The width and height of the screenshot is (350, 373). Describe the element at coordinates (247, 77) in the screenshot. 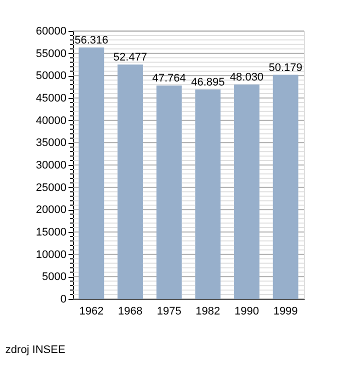

I see `data-label: 48.030` at that location.